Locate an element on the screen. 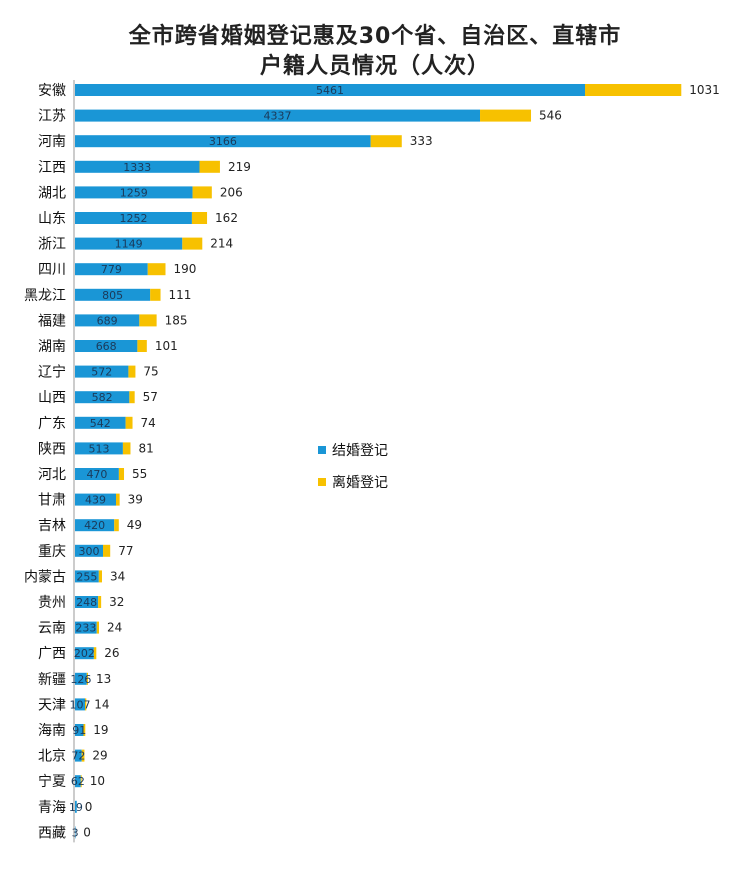 The width and height of the screenshot is (750, 875). category-label: 浙江 is located at coordinates (52, 245).